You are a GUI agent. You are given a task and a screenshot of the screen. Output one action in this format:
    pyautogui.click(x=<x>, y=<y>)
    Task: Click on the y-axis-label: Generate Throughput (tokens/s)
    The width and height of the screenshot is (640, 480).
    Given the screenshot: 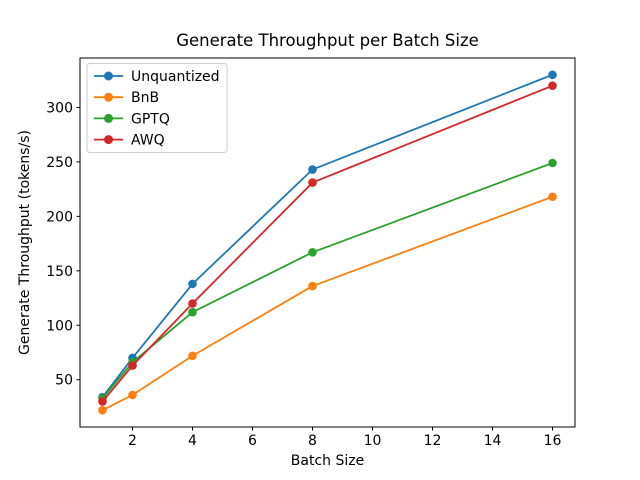 What is the action you would take?
    pyautogui.click(x=25, y=242)
    